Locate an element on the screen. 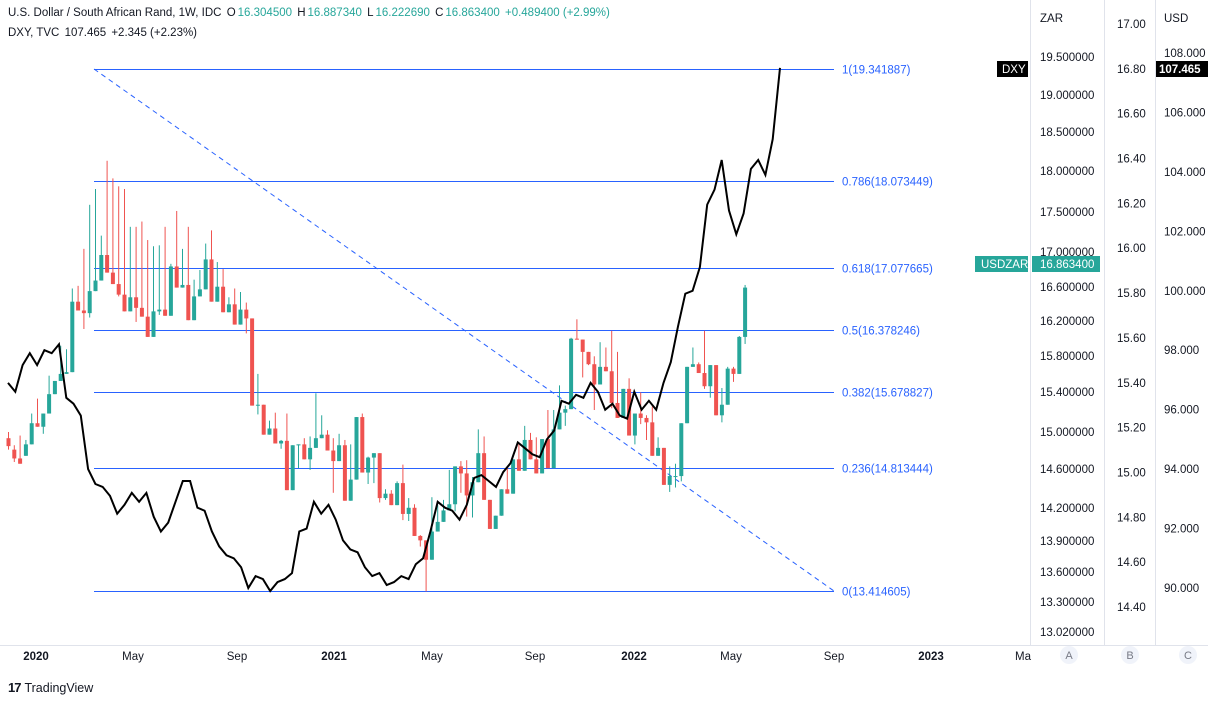  tradingview-logo-icon: 17 is located at coordinates (15, 687).